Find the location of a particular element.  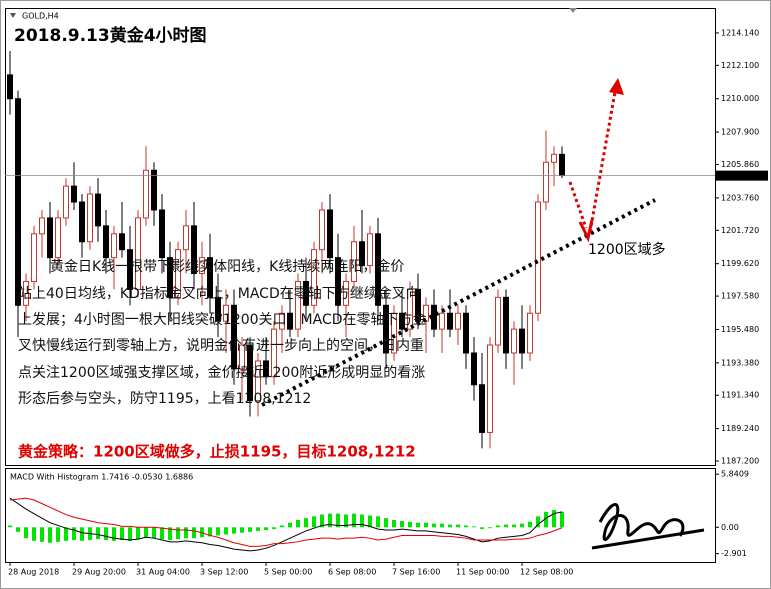

macd-y-tick-label: 0.00 is located at coordinates (730, 527).